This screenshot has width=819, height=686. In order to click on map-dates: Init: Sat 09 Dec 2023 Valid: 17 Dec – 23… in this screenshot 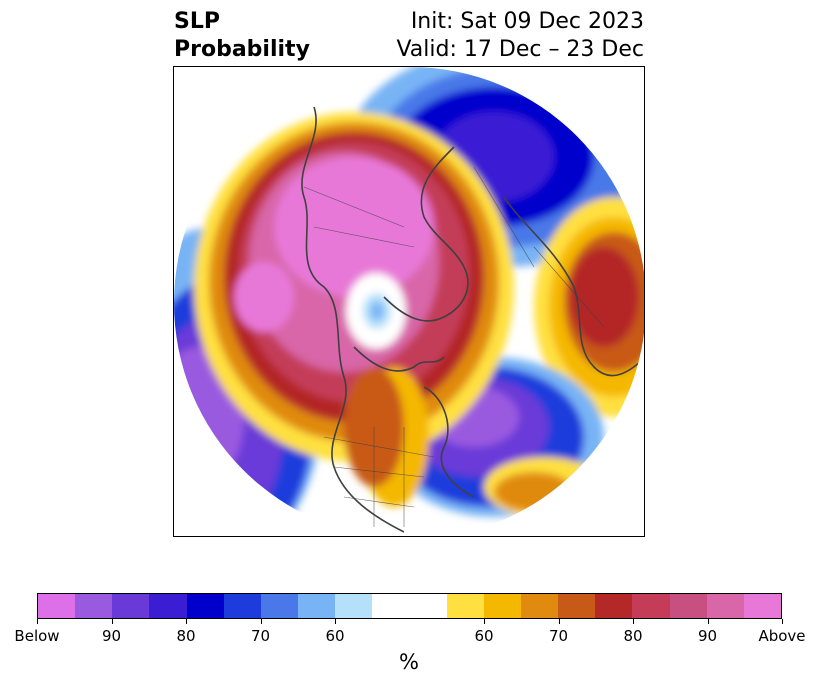, I will do `click(520, 36)`.